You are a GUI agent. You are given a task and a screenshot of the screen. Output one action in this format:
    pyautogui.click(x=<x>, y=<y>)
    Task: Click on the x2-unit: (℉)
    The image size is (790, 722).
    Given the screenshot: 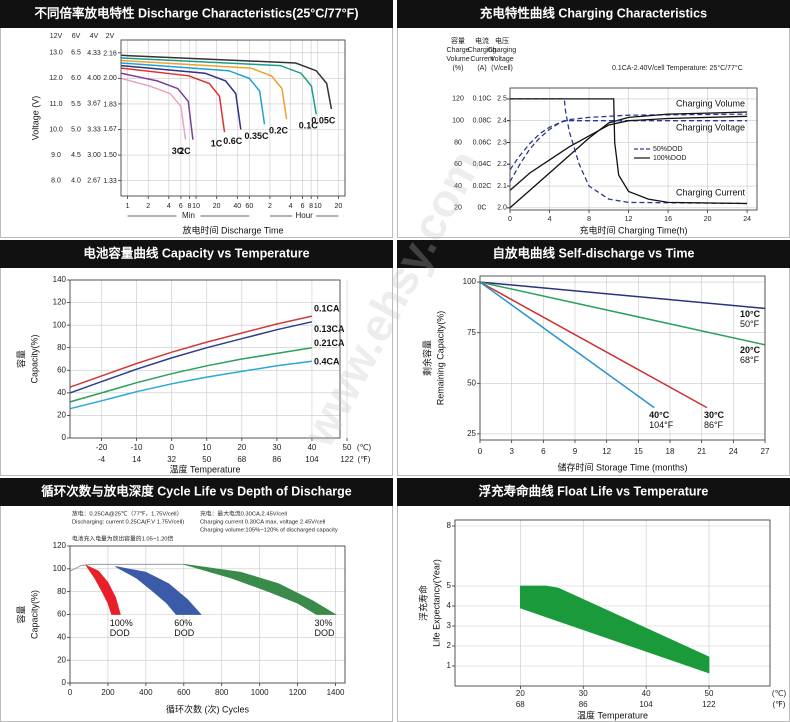 What is the action you would take?
    pyautogui.click(x=364, y=459)
    